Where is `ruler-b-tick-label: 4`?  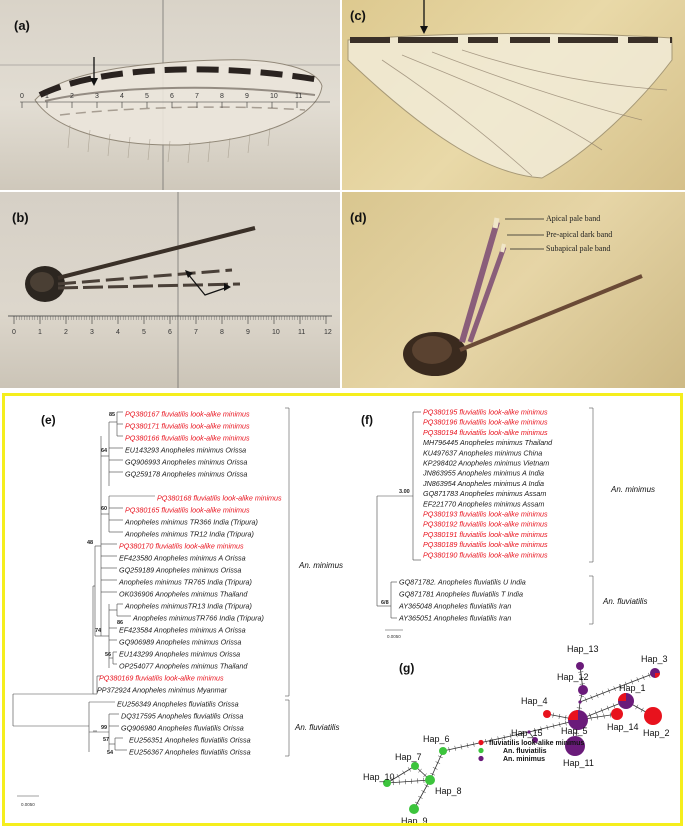
ruler-b-tick-label: 4 is located at coordinates (118, 332).